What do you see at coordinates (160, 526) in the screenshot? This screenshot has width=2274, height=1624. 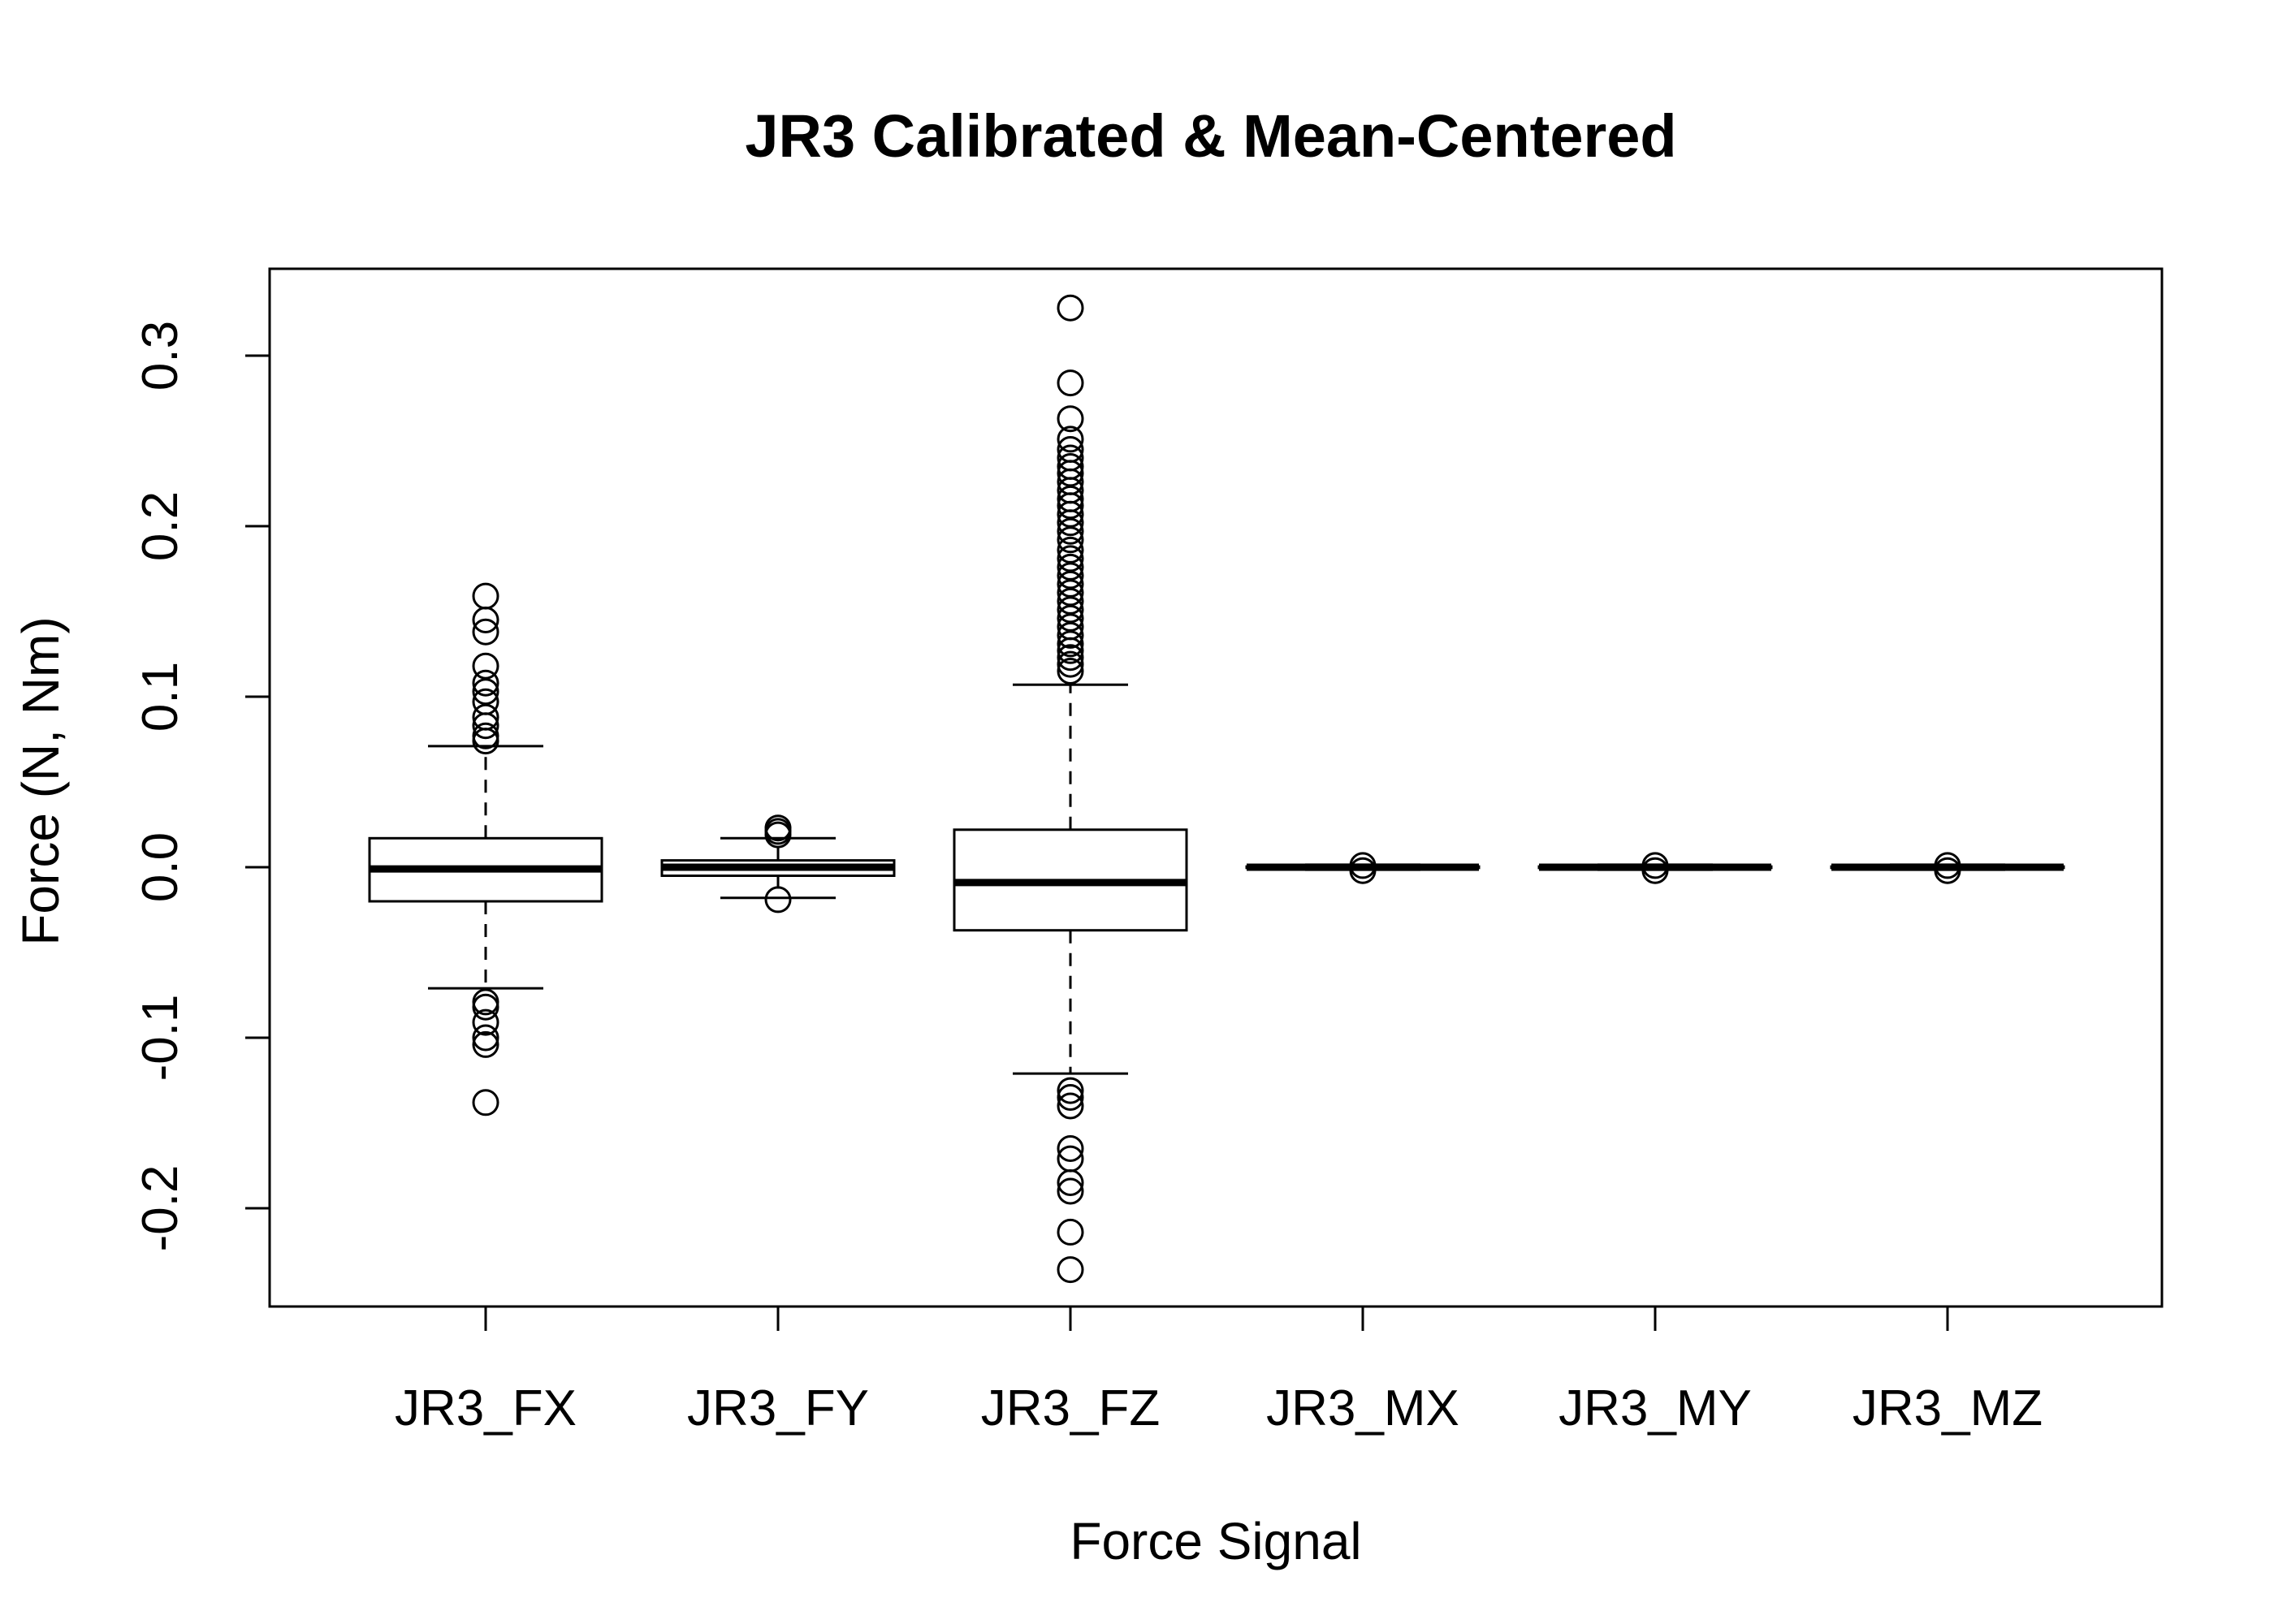 I see `y-tick-label: 0.2` at bounding box center [160, 526].